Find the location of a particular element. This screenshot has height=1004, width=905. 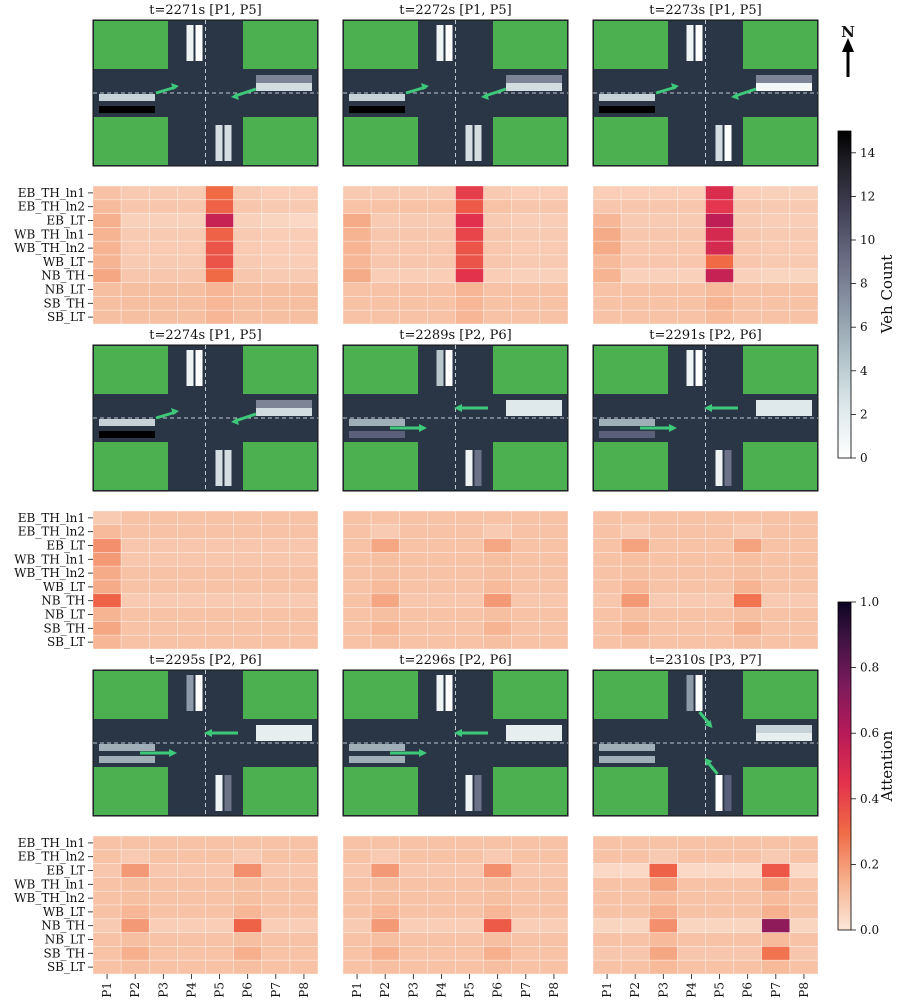

intersection-panel: t=2296s [P2, P6] is located at coordinates (455, 735).